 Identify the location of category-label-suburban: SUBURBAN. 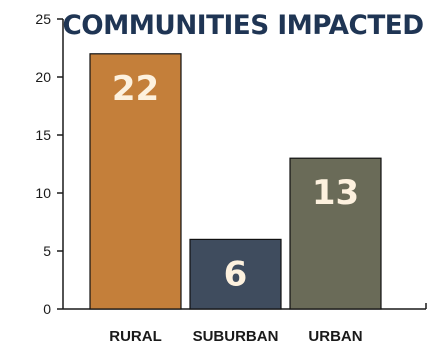
(236, 336).